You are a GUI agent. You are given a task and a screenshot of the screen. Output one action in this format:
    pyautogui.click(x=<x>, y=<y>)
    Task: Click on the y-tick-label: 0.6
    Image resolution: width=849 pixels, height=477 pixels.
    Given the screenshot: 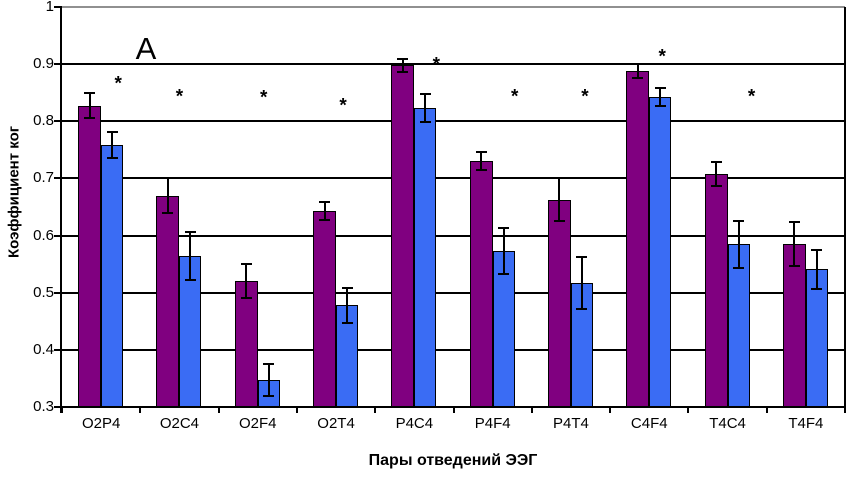 What is the action you would take?
    pyautogui.click(x=43, y=235)
    